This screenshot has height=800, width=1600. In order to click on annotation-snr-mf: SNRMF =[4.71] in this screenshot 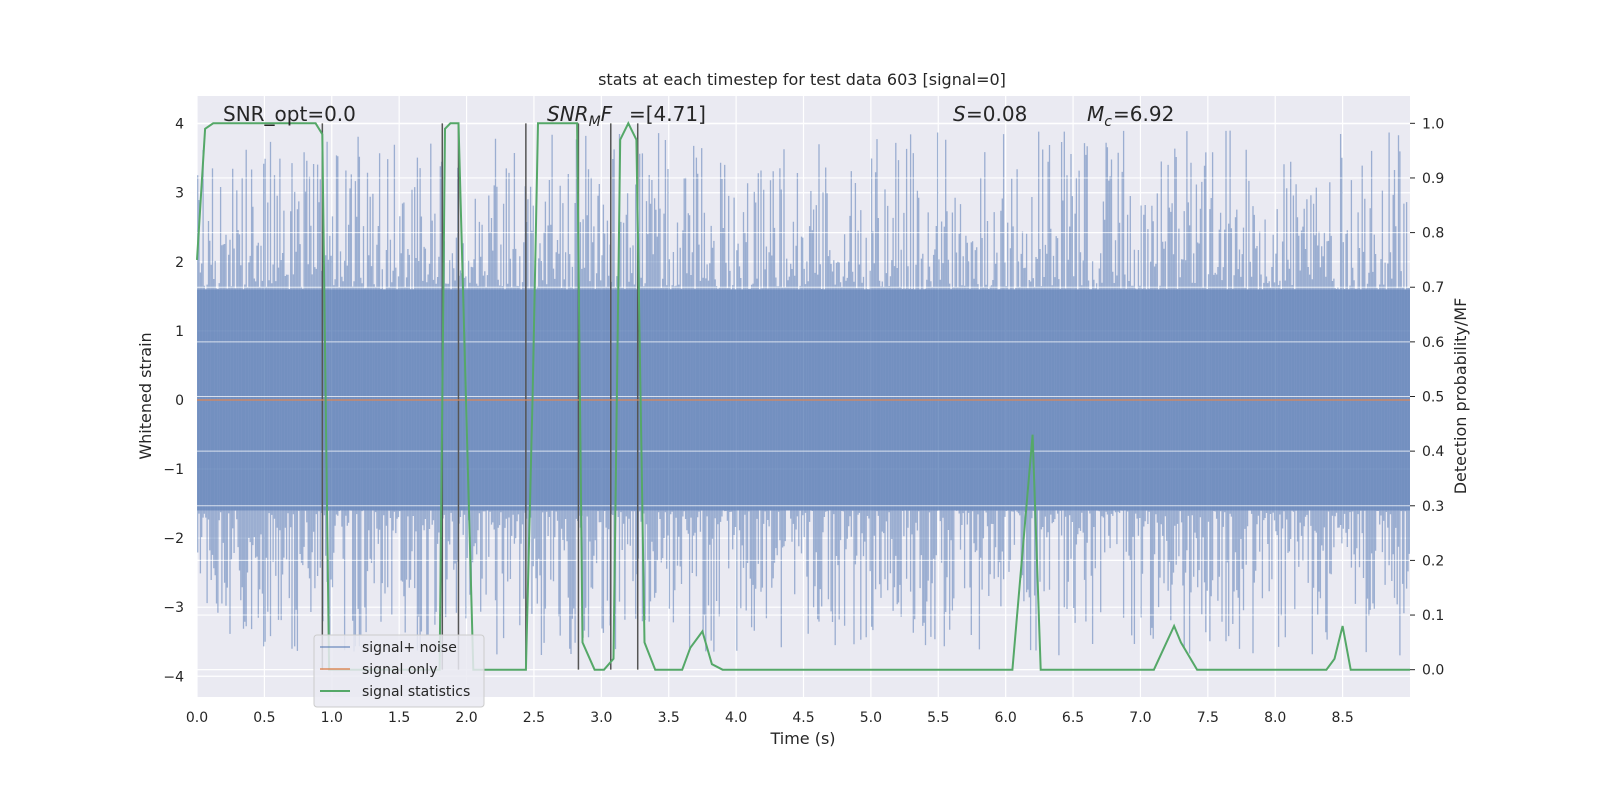, I will do `click(626, 116)`.